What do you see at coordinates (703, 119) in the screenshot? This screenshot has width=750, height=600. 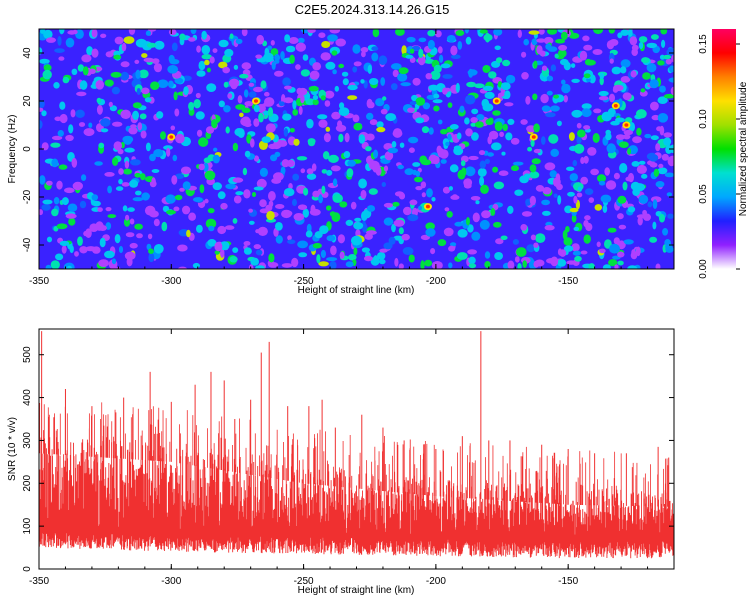 I see `colorbar-tick-label: 0.10` at bounding box center [703, 119].